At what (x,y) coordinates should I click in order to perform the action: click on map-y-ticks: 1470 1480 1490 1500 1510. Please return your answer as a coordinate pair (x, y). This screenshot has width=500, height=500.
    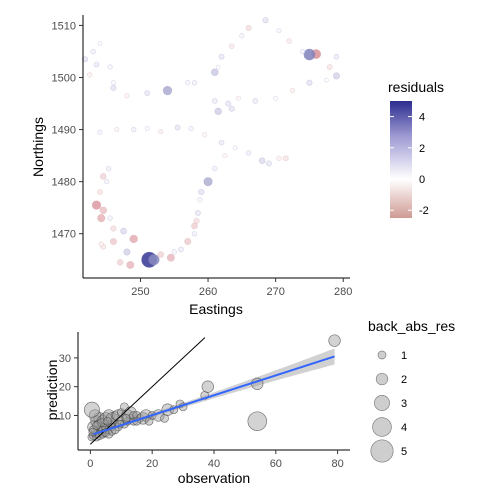
    Looking at the image, I should click on (67, 130).